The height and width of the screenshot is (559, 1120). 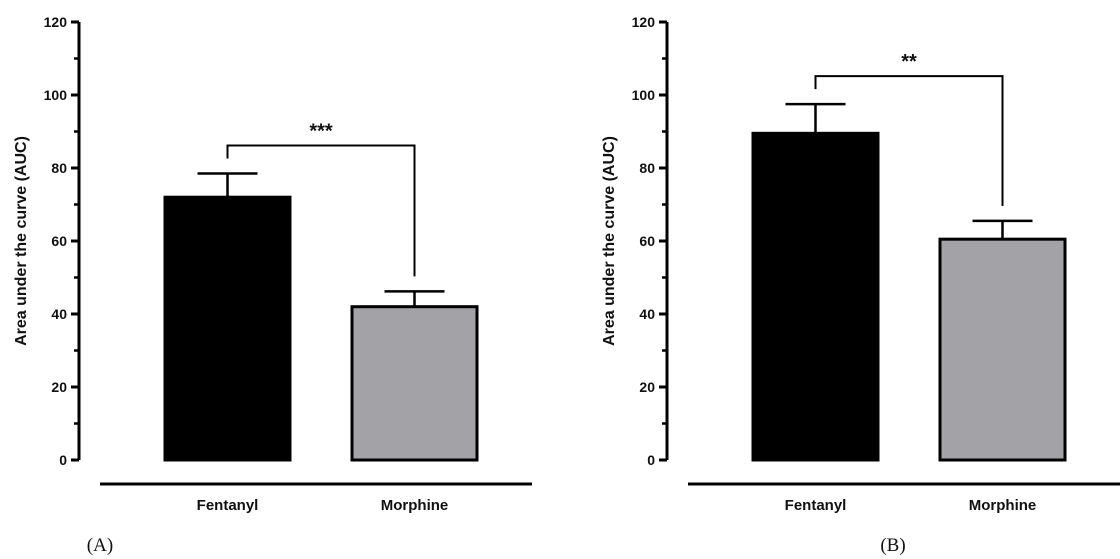 I want to click on significance-label: ***, so click(x=321, y=131).